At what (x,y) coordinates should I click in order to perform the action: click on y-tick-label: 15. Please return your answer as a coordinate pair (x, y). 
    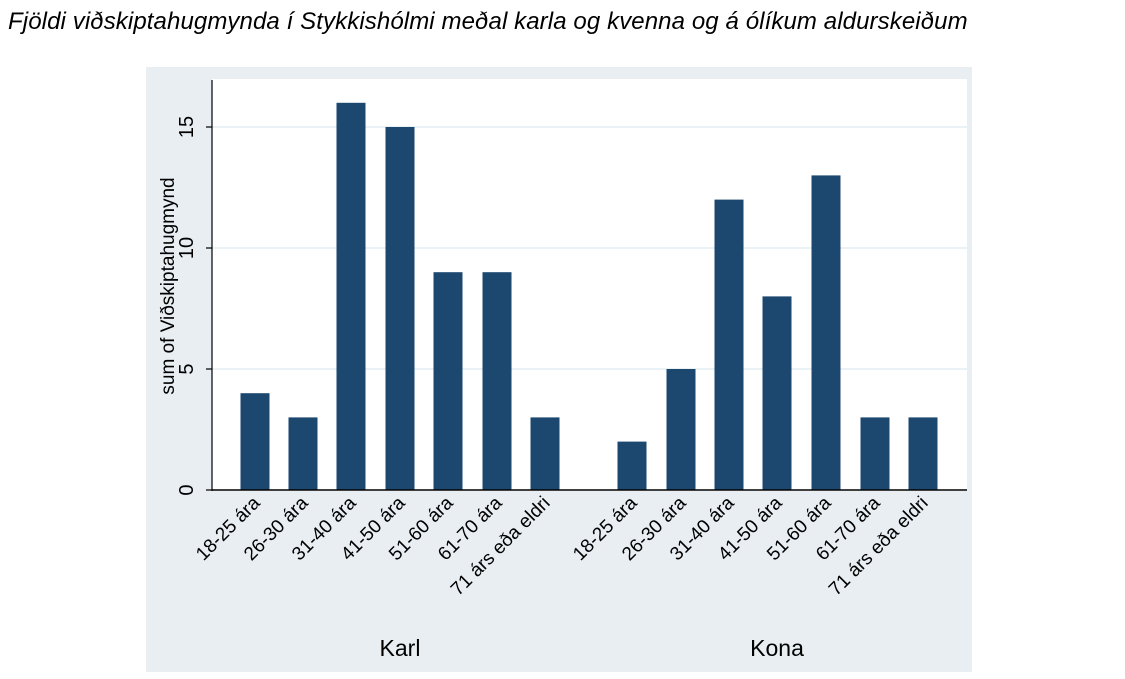
    Looking at the image, I should click on (187, 127).